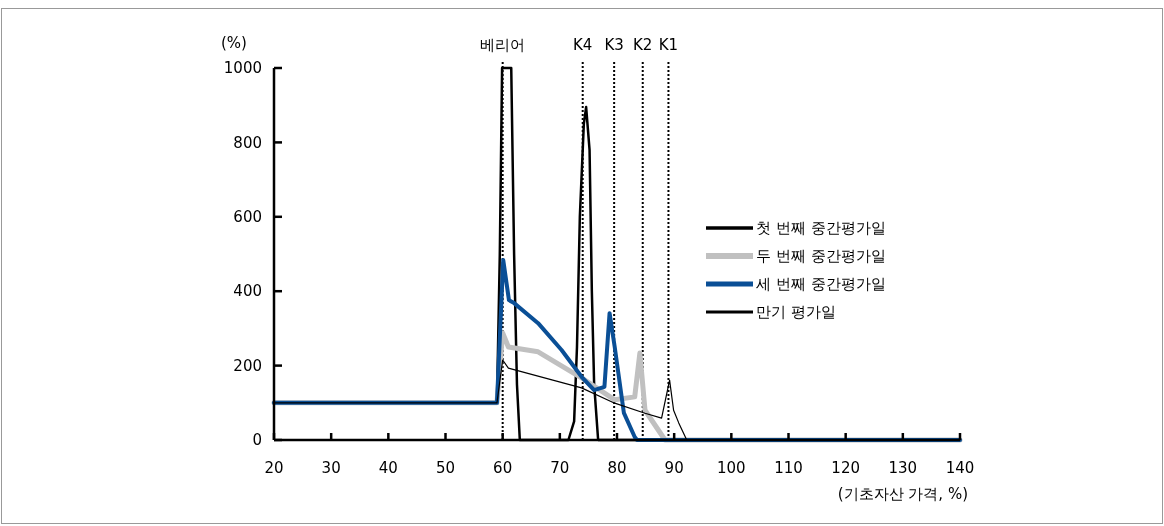 The image size is (1164, 526). I want to click on y-tick-label: 800, so click(247, 142).